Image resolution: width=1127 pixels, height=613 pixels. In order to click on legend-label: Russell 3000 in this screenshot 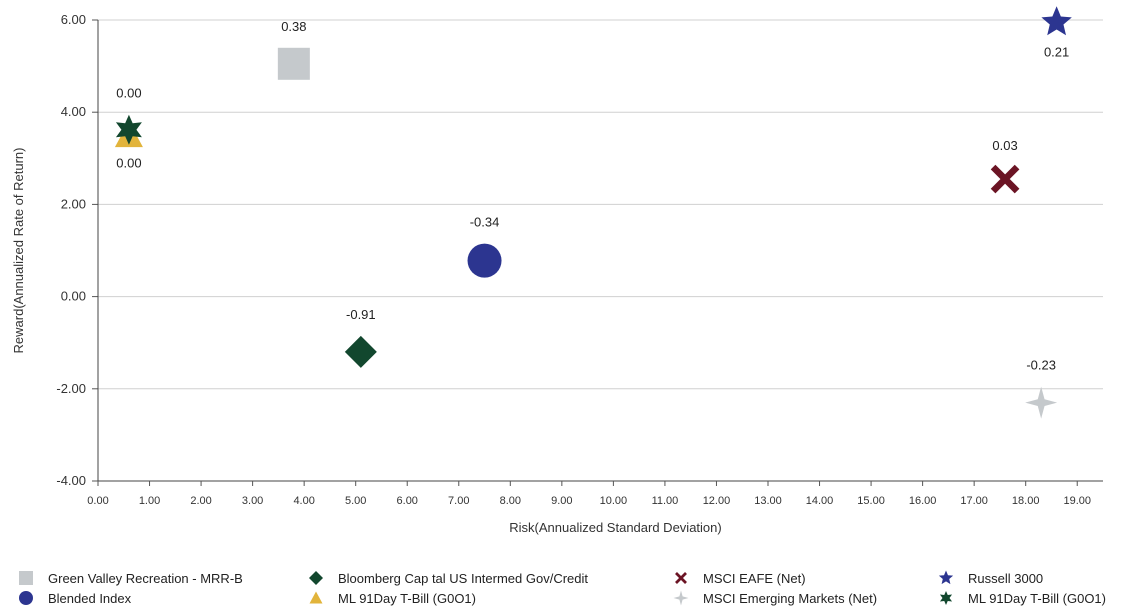, I will do `click(1006, 578)`.